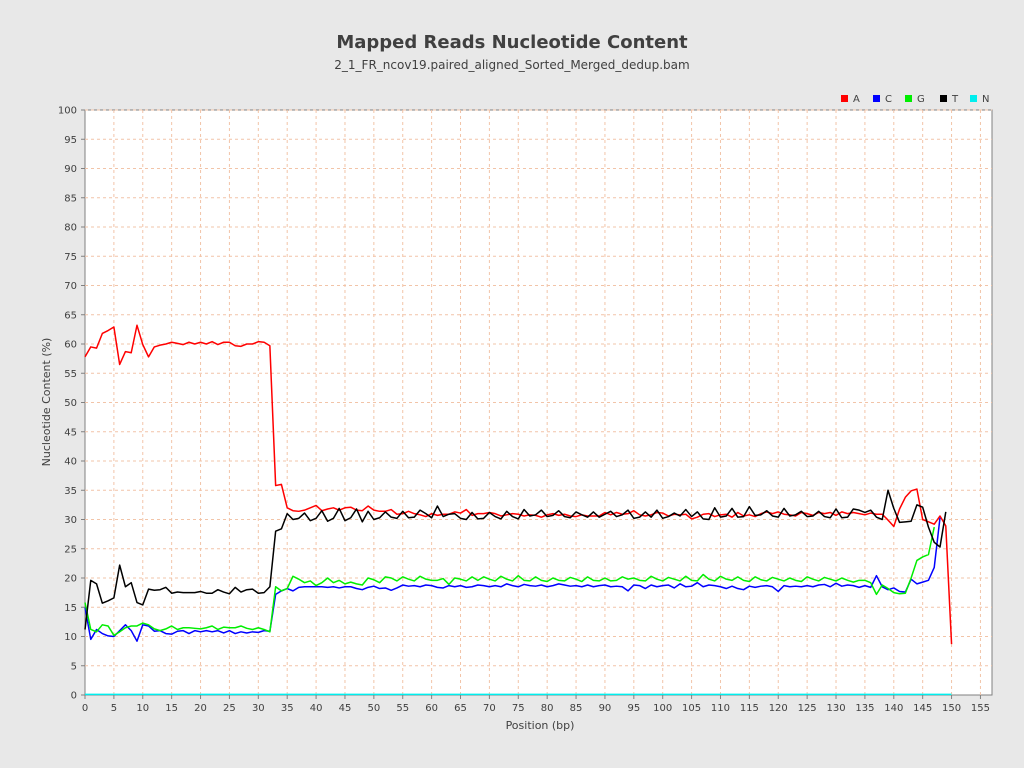  Describe the element at coordinates (70, 520) in the screenshot. I see `y-tick-label: 30` at that location.